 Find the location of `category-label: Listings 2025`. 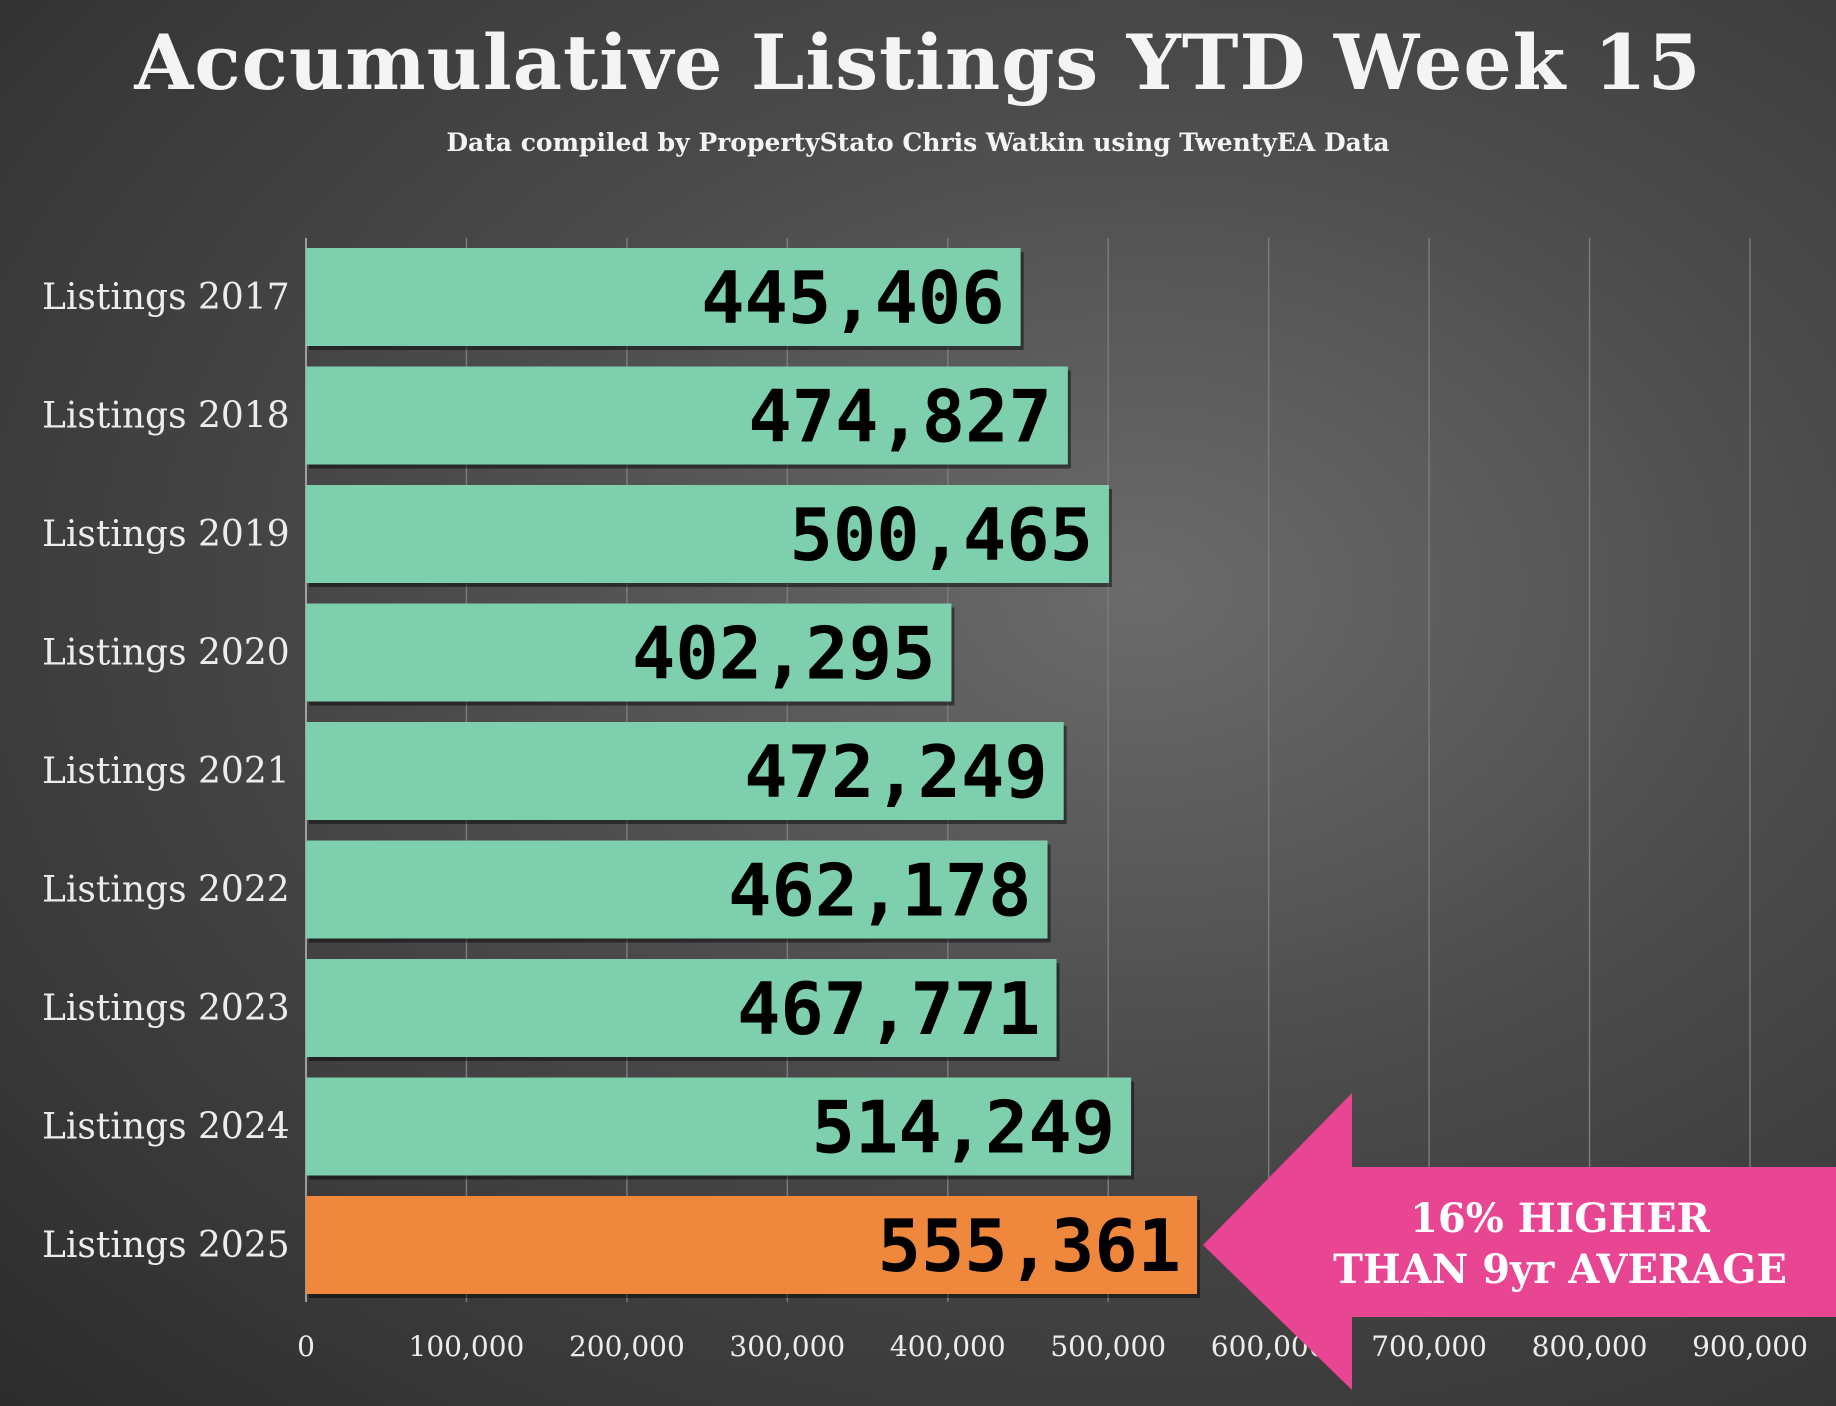

category-label: Listings 2025 is located at coordinates (166, 1245).